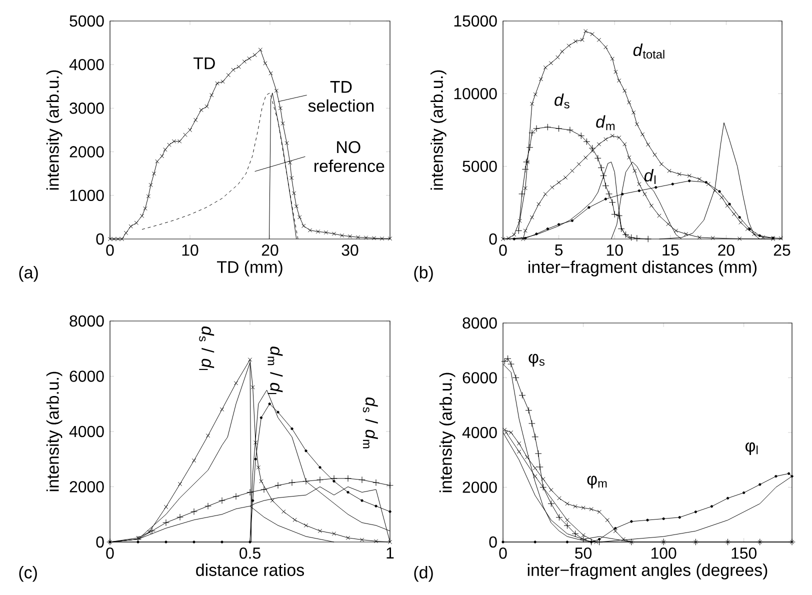  Describe the element at coordinates (562, 100) in the screenshot. I see `series-label: d$_{s}$` at that location.